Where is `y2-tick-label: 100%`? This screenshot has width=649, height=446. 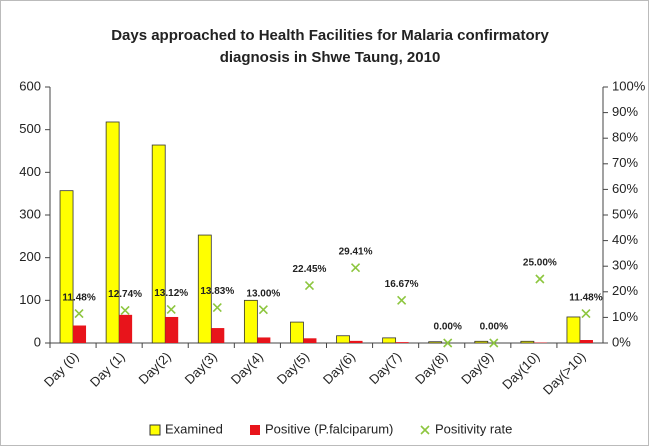 y2-tick-label: 100% is located at coordinates (629, 85).